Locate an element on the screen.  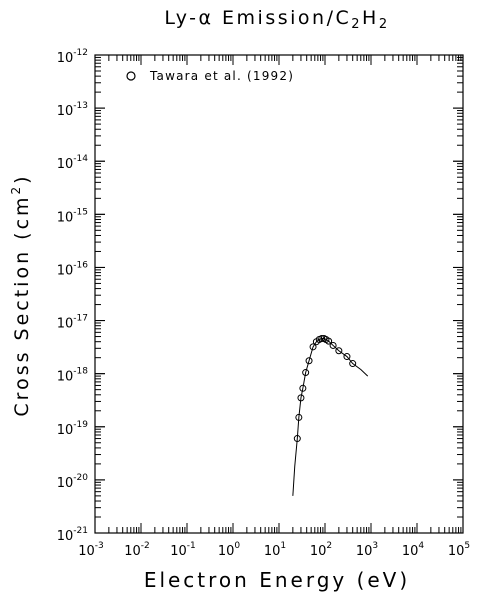
x-tick-label: 10⁻¹ is located at coordinates (183, 550).